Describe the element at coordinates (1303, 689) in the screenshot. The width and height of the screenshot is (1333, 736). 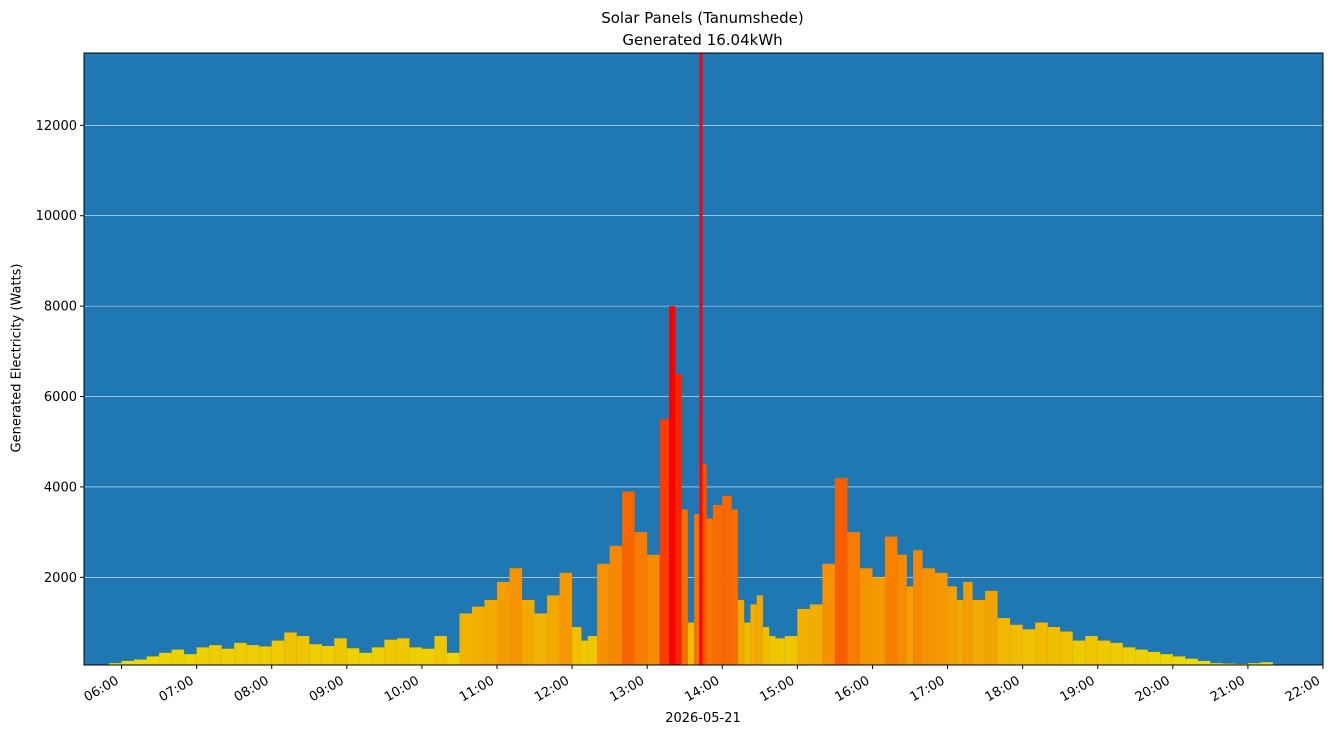
I see `x-tick-label: 22:00` at that location.